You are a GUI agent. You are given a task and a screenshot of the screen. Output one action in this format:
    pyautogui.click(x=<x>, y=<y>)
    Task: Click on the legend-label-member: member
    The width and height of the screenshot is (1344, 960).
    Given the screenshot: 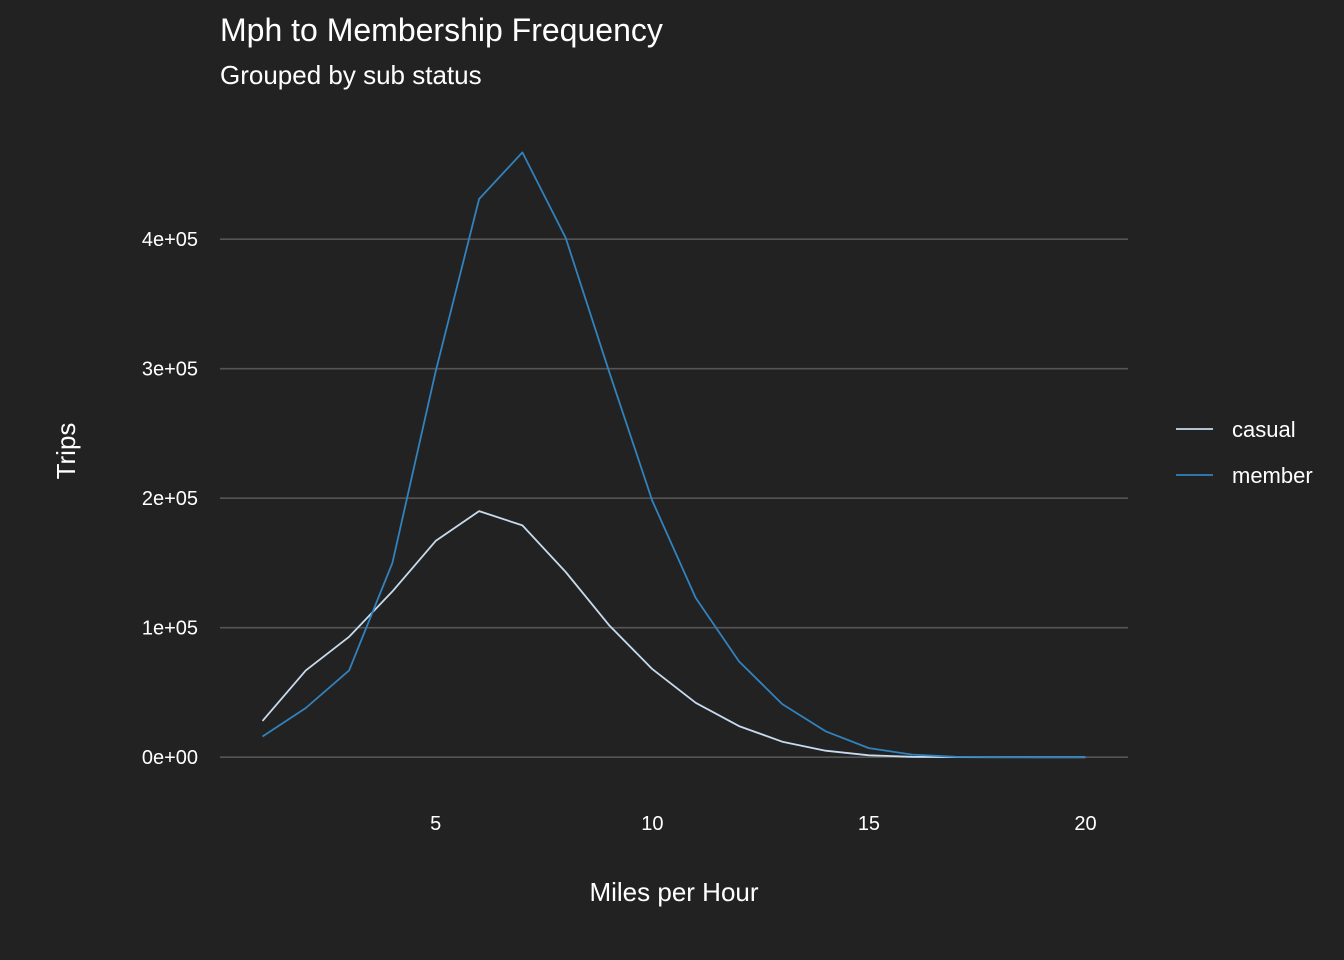 What is the action you would take?
    pyautogui.click(x=1272, y=475)
    